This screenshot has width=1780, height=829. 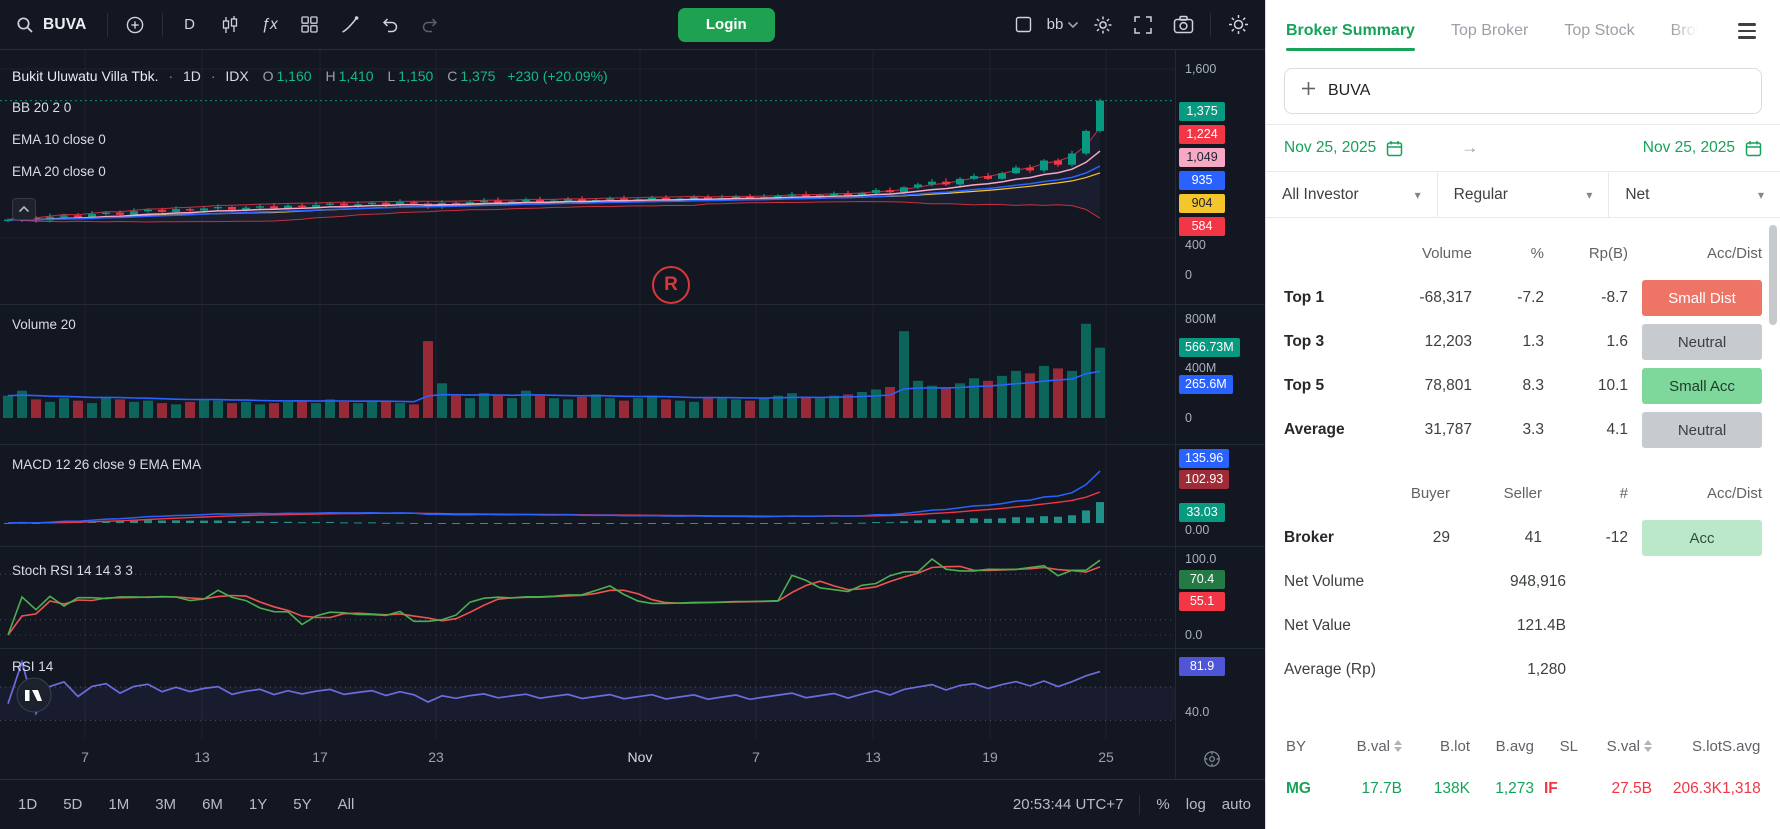 I want to click on date-from: Nov 25, 2025, so click(x=1343, y=148).